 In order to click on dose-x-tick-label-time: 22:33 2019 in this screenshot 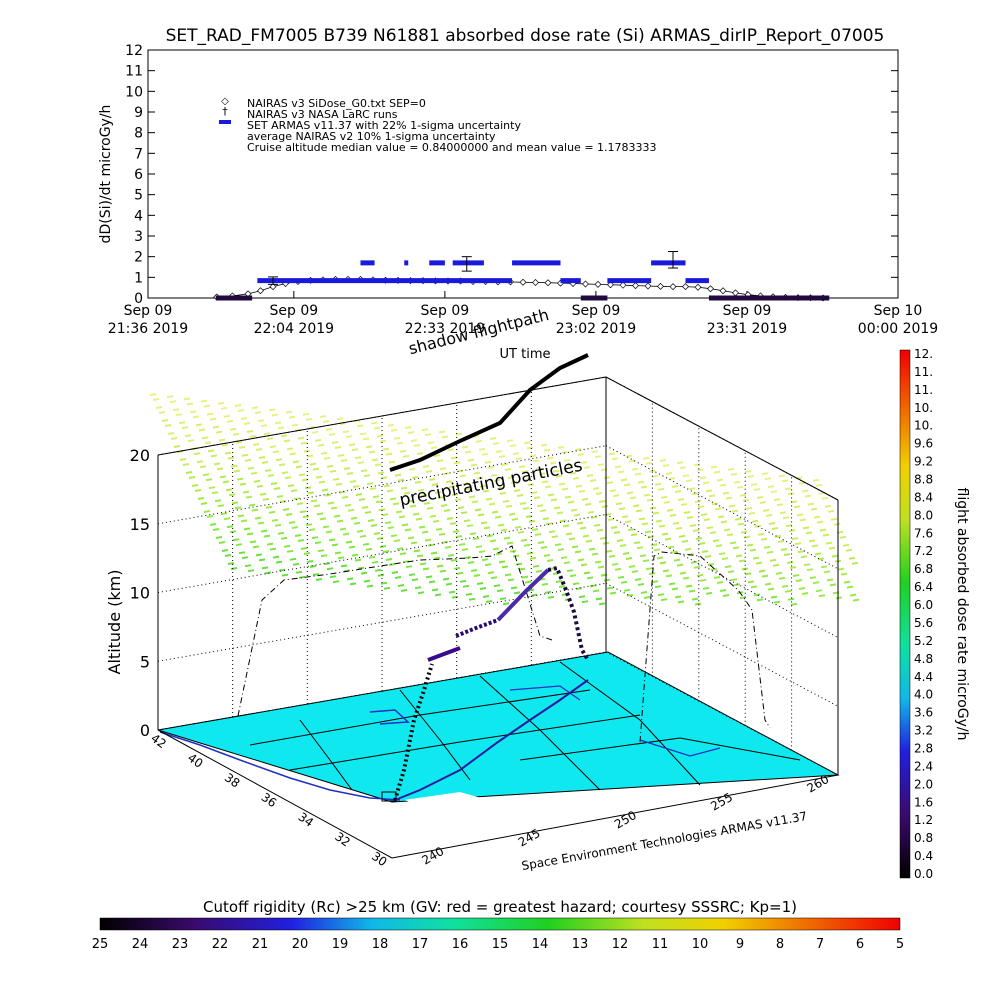, I will do `click(445, 329)`.